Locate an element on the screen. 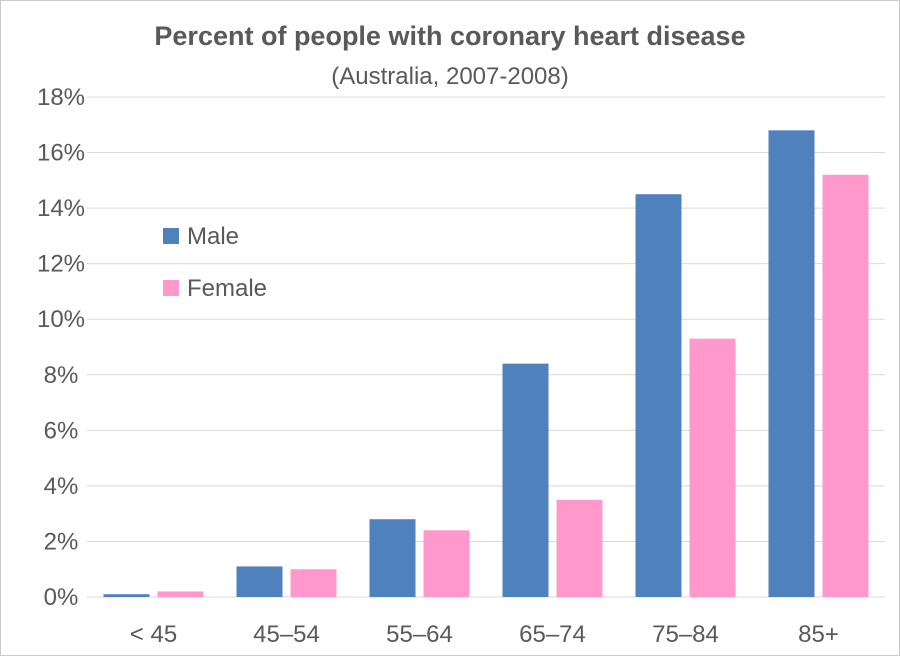  legend-label-male: Male is located at coordinates (213, 236).